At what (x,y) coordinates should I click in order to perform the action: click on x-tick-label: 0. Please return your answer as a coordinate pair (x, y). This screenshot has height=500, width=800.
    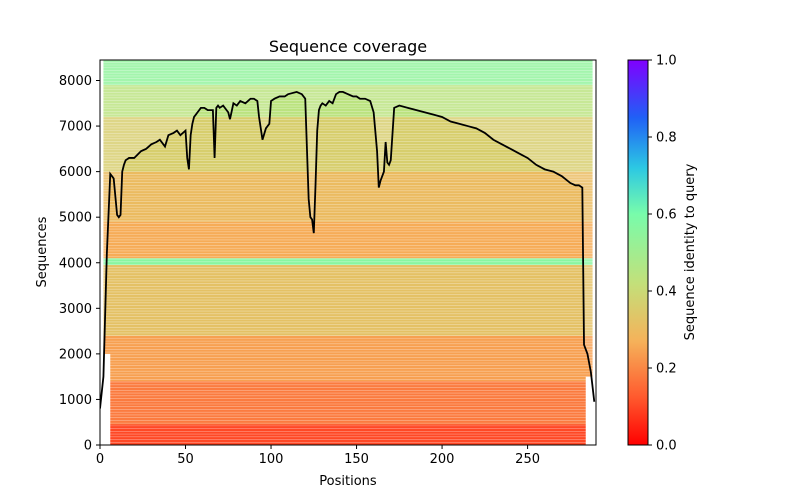
    Looking at the image, I should click on (100, 459).